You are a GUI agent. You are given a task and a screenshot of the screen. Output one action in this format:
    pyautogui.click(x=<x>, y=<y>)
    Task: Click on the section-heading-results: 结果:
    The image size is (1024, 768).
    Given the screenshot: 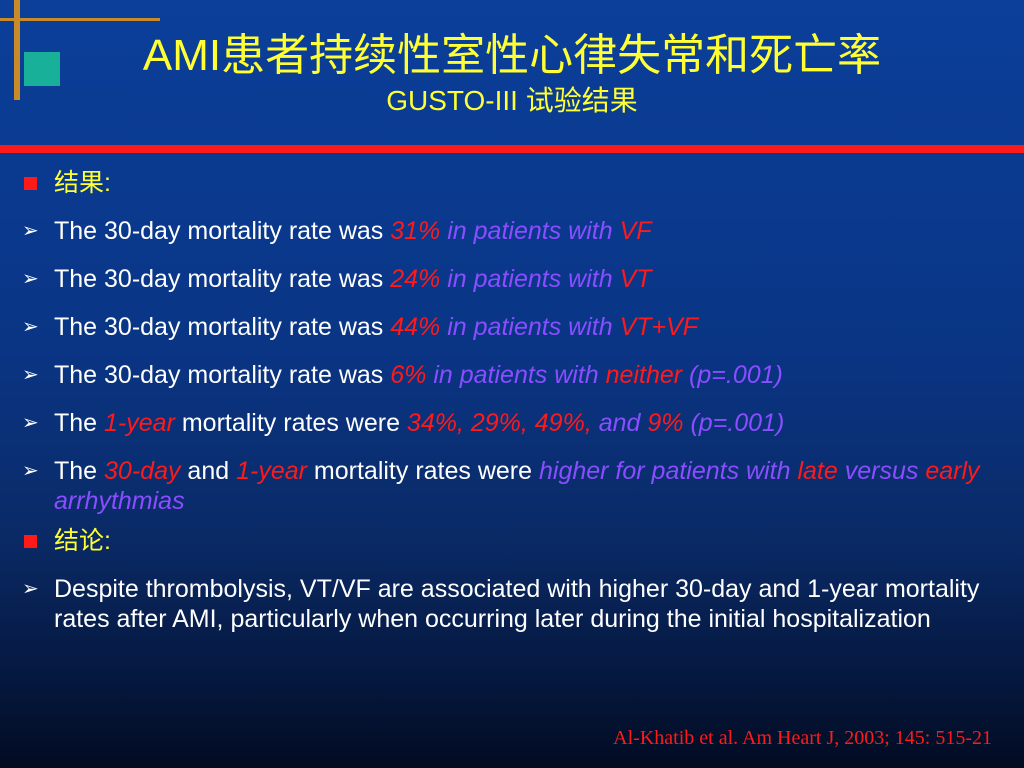 What is the action you would take?
    pyautogui.click(x=508, y=183)
    